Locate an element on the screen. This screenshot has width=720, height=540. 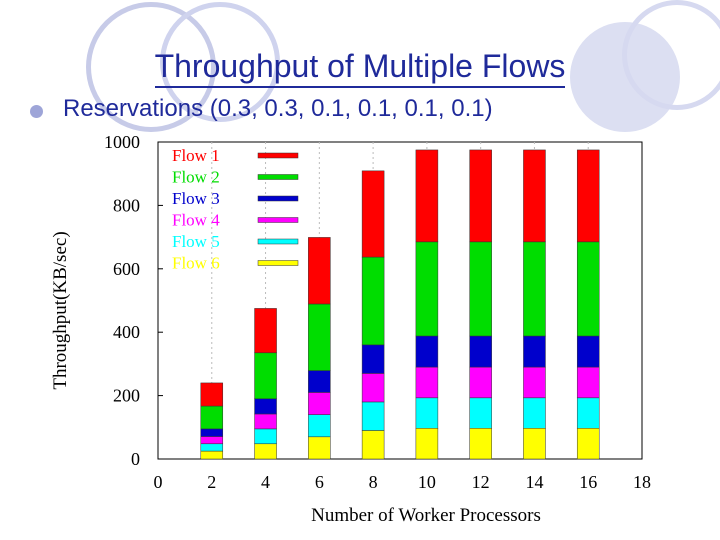
slide-title-text: Throughput of Multiple Flows is located at coordinates (360, 68).